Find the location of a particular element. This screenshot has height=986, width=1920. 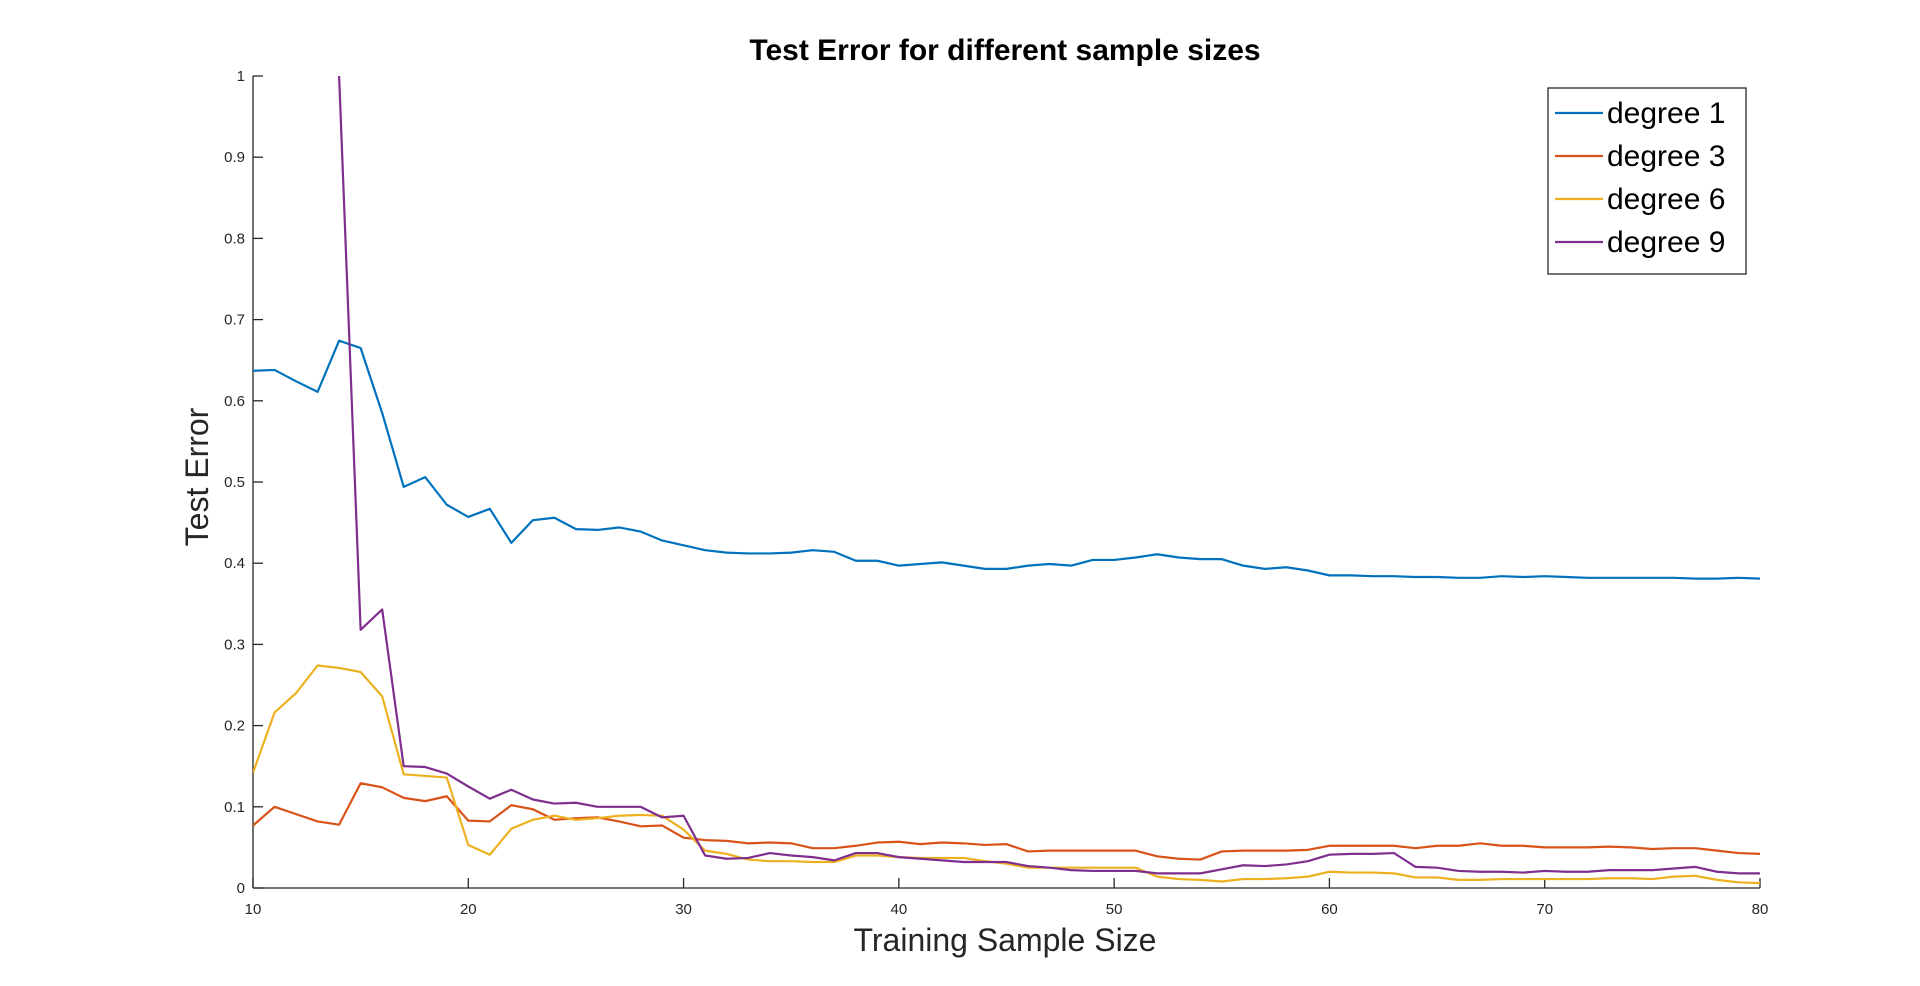

x-tick-label: 30 is located at coordinates (683, 909).